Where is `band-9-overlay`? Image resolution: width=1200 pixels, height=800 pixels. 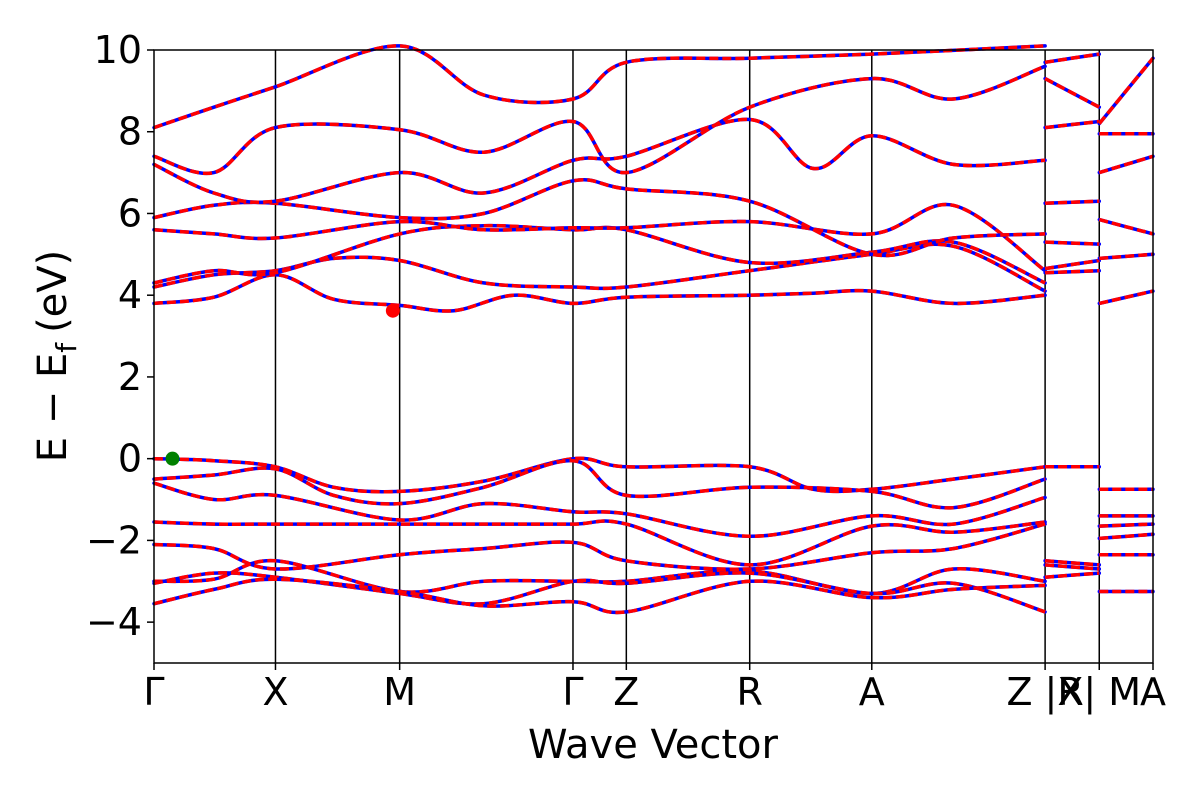 band-9-overlay is located at coordinates (599, 484).